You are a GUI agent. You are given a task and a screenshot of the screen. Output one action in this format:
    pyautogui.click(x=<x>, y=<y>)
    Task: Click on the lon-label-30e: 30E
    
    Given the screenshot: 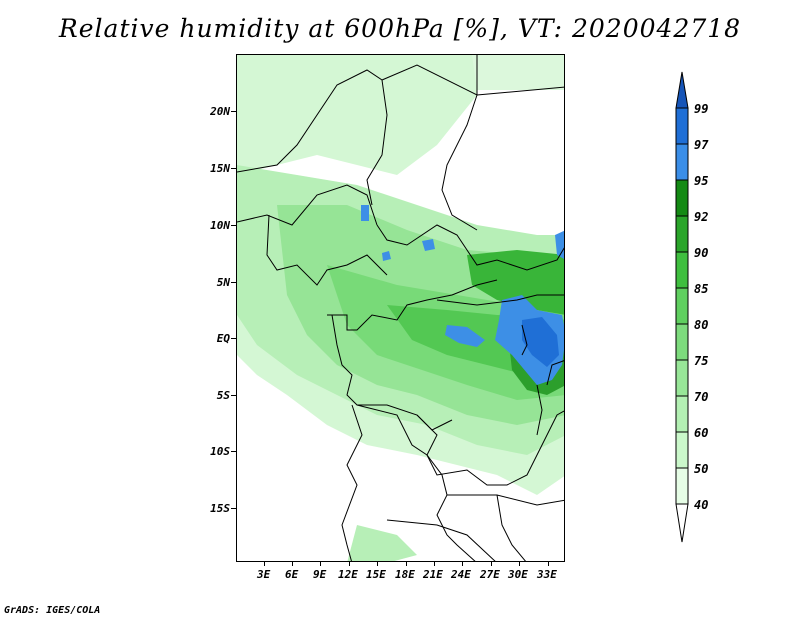 What is the action you would take?
    pyautogui.click(x=518, y=574)
    